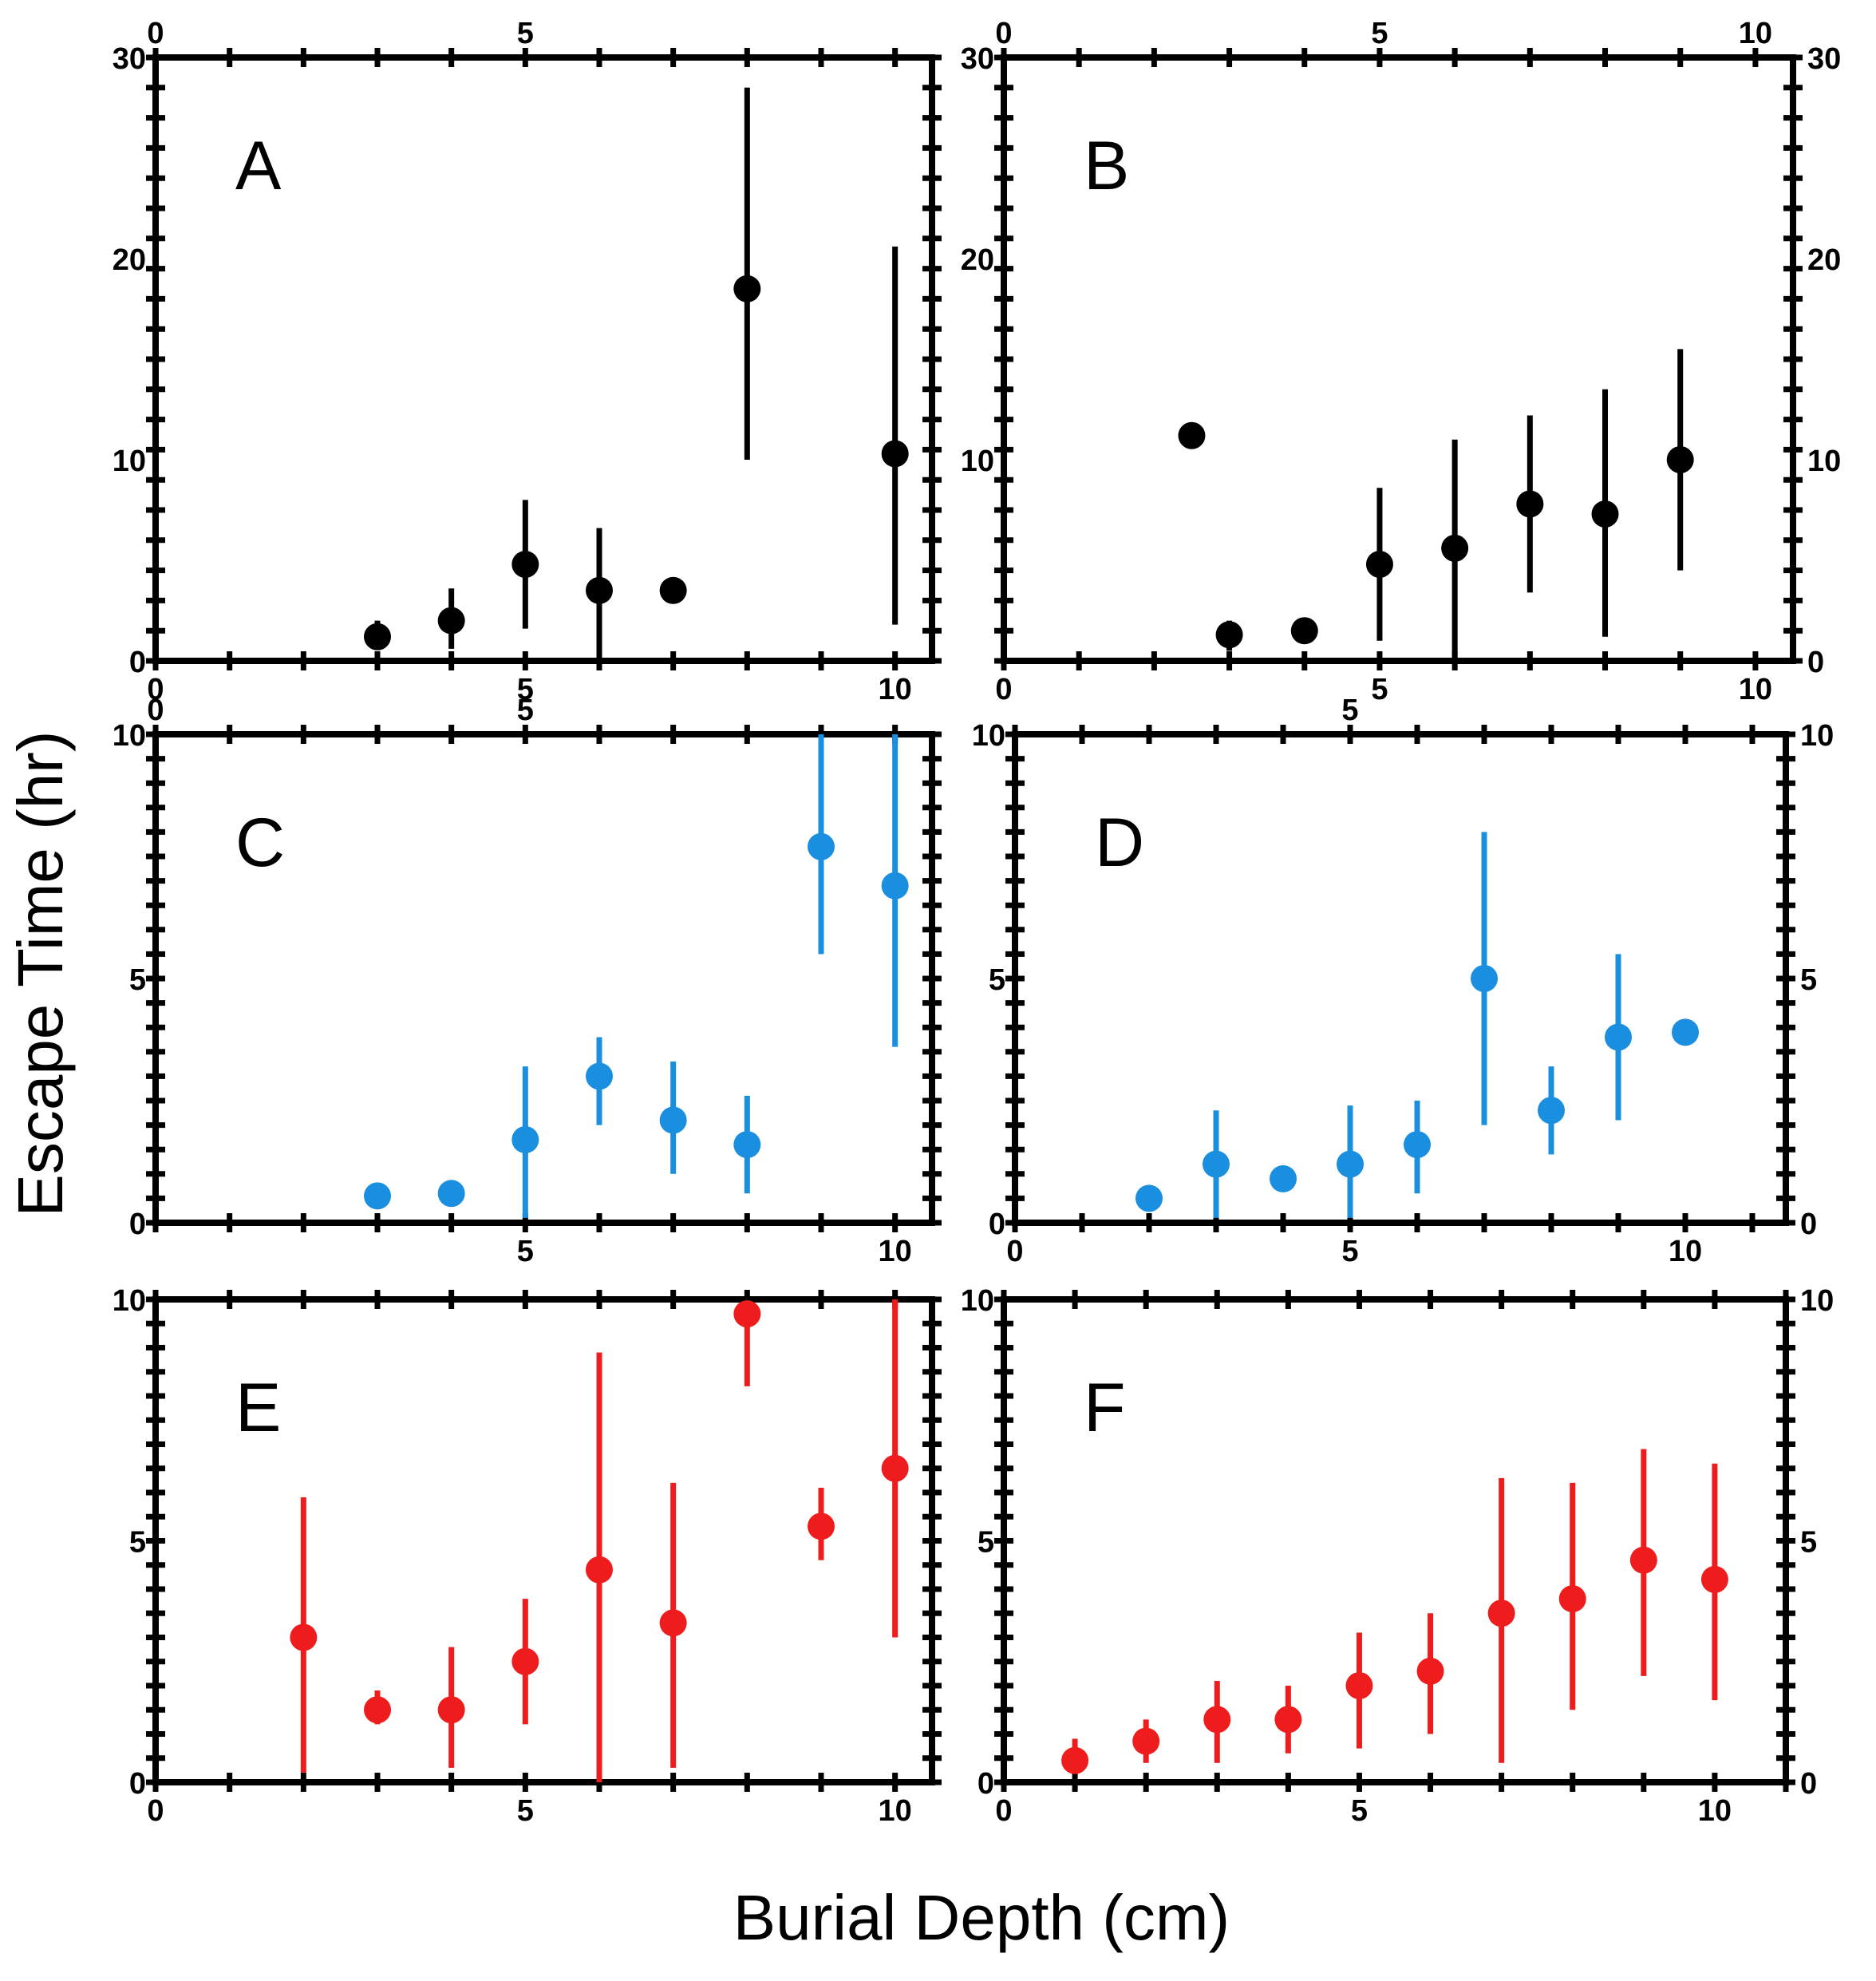 This screenshot has height=1981, width=1876. What do you see at coordinates (1824, 260) in the screenshot?
I see `panel-b-right-tick-label: 20` at bounding box center [1824, 260].